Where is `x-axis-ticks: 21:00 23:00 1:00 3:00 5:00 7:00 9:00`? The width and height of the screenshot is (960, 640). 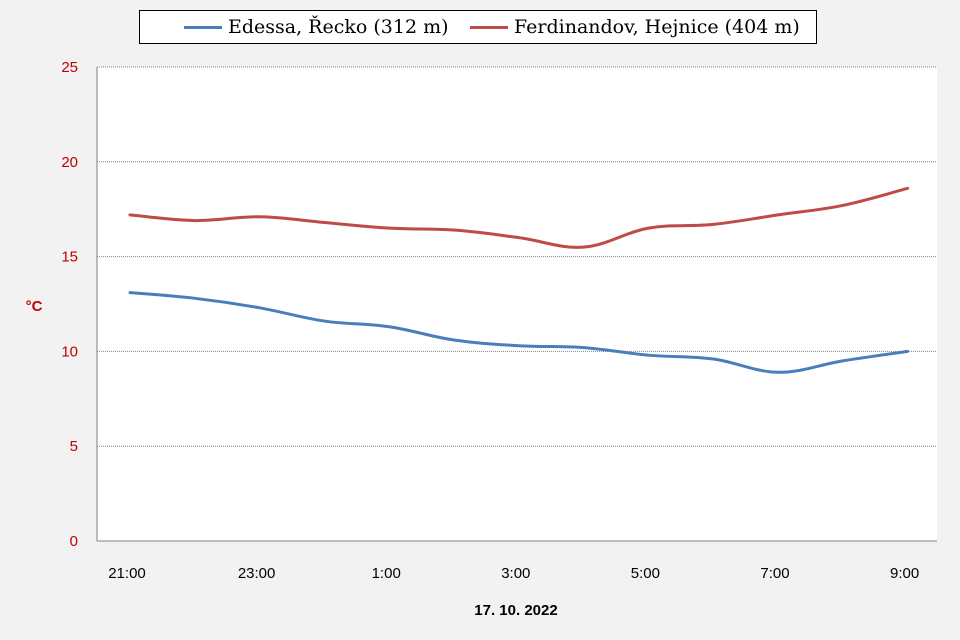
x-axis-ticks: 21:00 23:00 1:00 3:00 5:00 7:00 9:00 is located at coordinates (513, 573).